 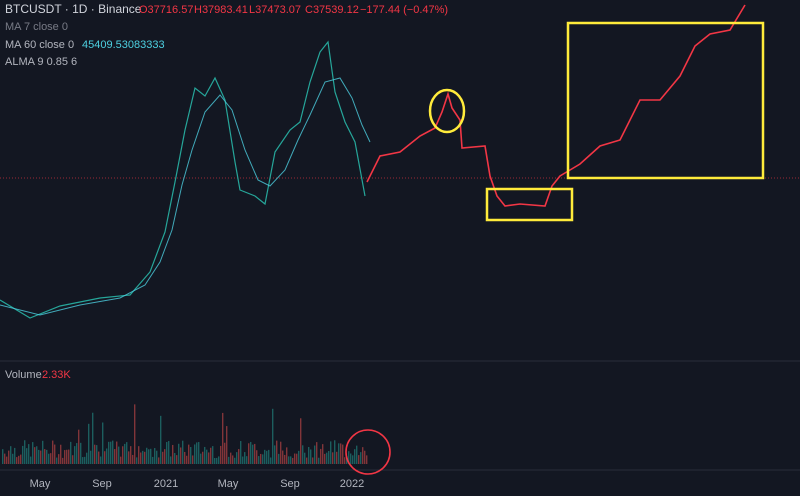 I want to click on change: −177.44 (−0.47%), so click(x=404, y=10).